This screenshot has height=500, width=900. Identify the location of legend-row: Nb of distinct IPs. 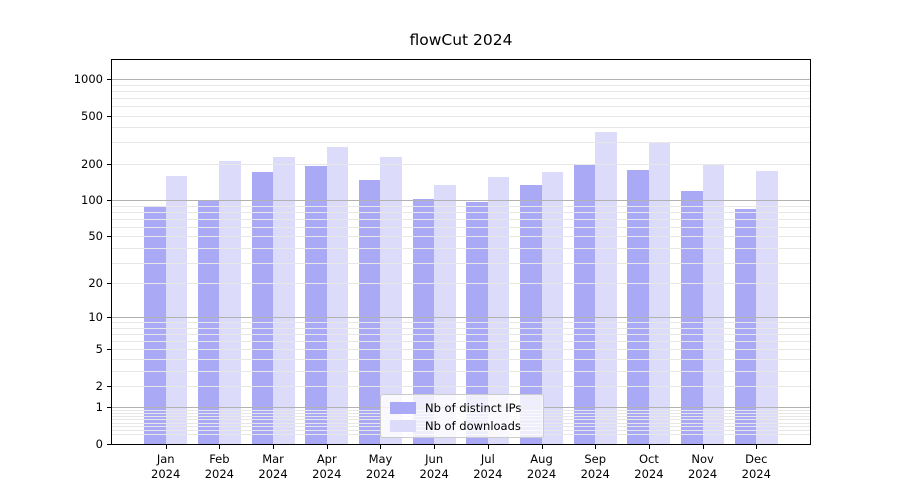
(462, 408).